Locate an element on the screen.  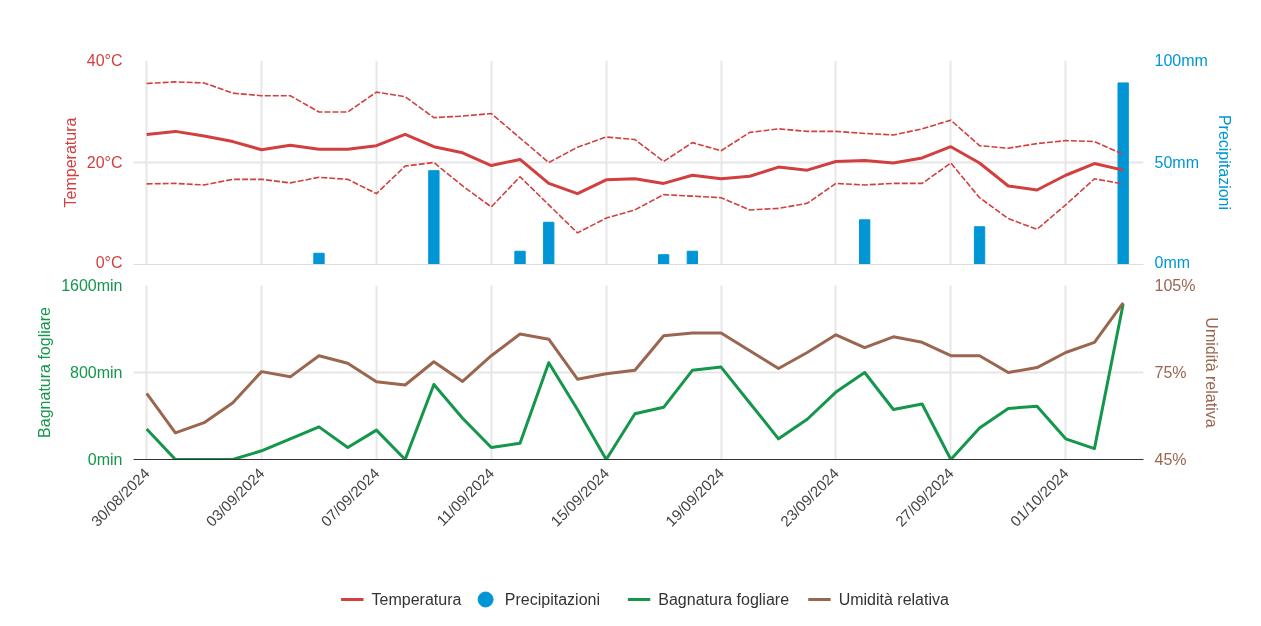
legend-label: Bagnatura fogliare is located at coordinates (724, 599).